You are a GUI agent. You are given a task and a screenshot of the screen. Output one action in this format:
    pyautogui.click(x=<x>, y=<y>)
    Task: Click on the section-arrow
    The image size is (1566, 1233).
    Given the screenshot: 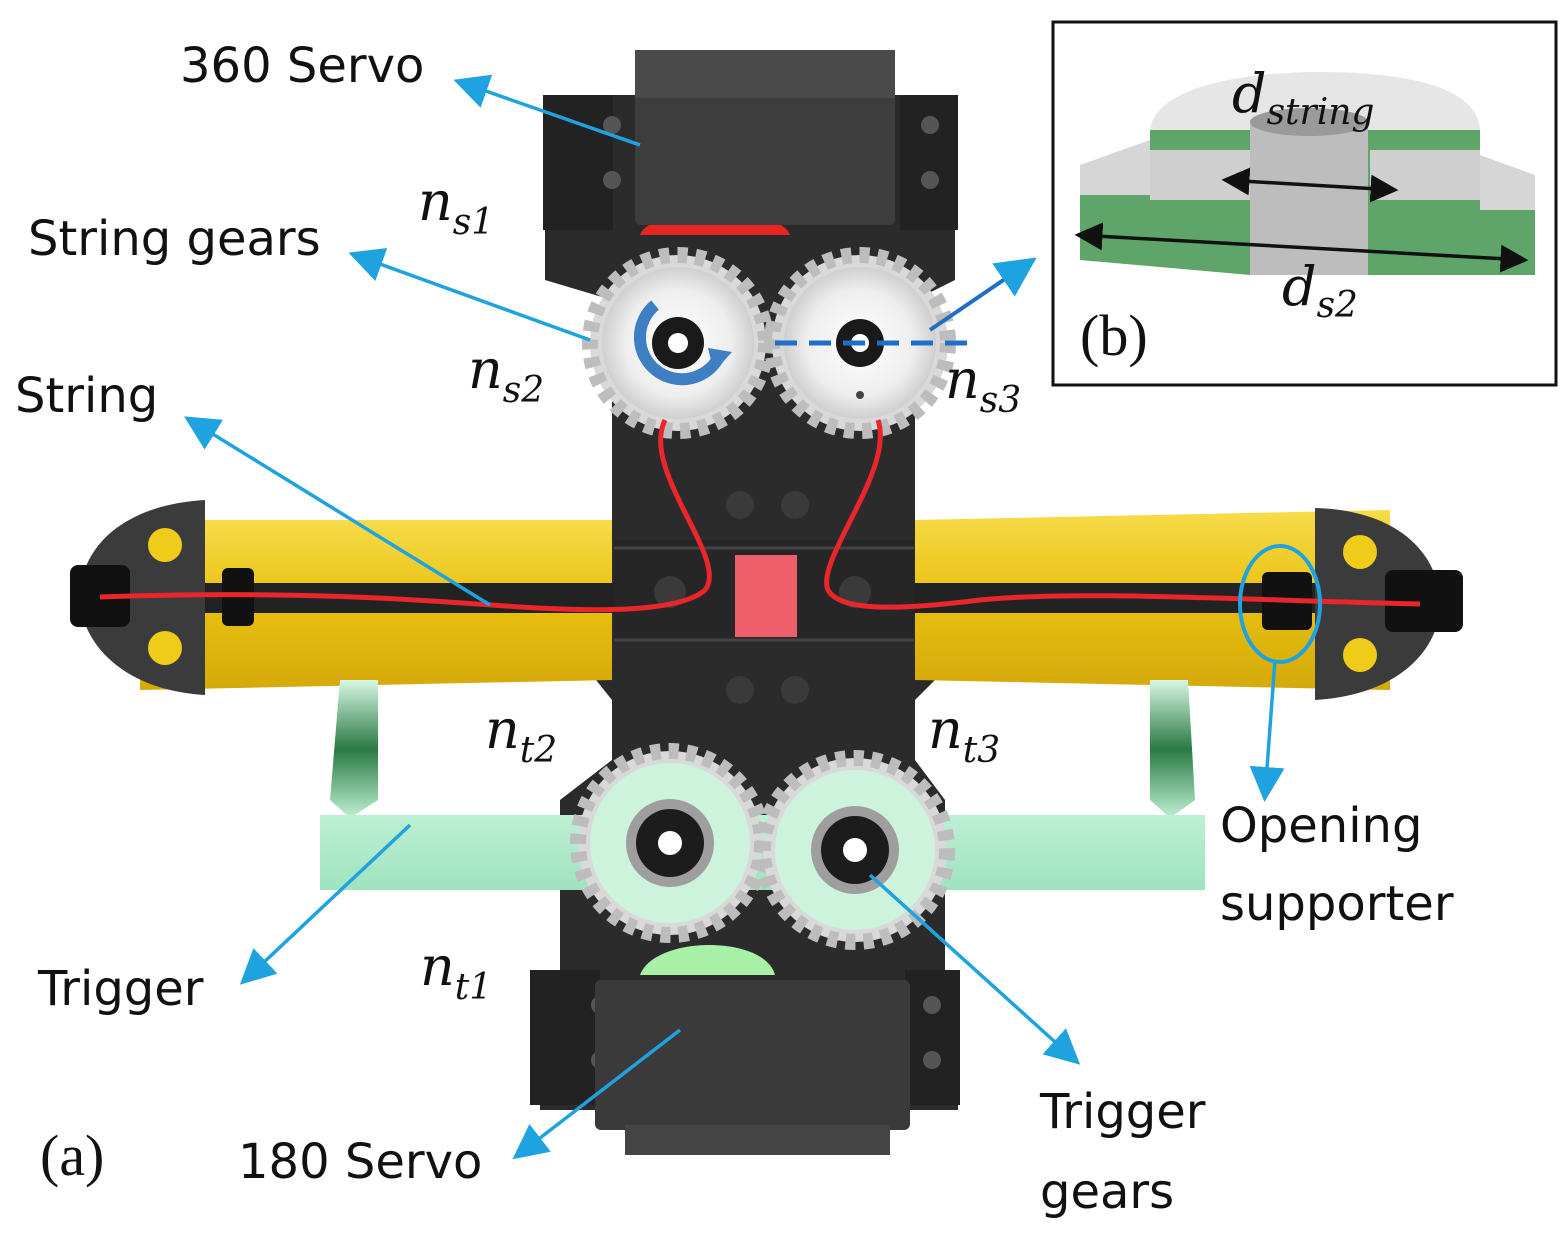 What is the action you would take?
    pyautogui.click(x=982, y=294)
    